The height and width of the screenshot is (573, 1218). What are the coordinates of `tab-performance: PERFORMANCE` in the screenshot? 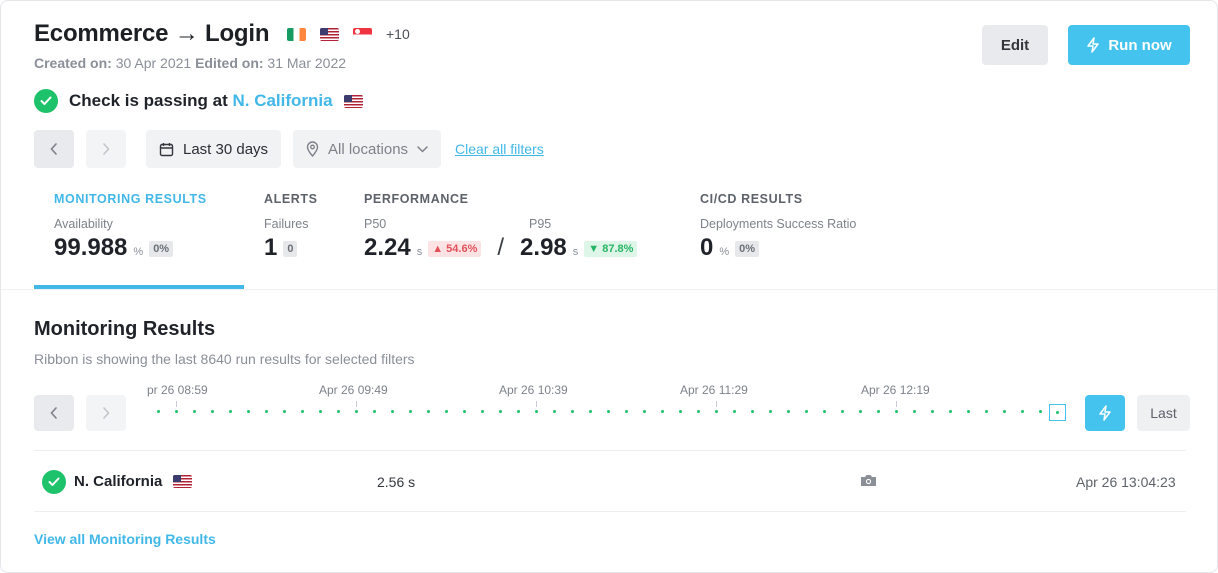 It's located at (416, 199).